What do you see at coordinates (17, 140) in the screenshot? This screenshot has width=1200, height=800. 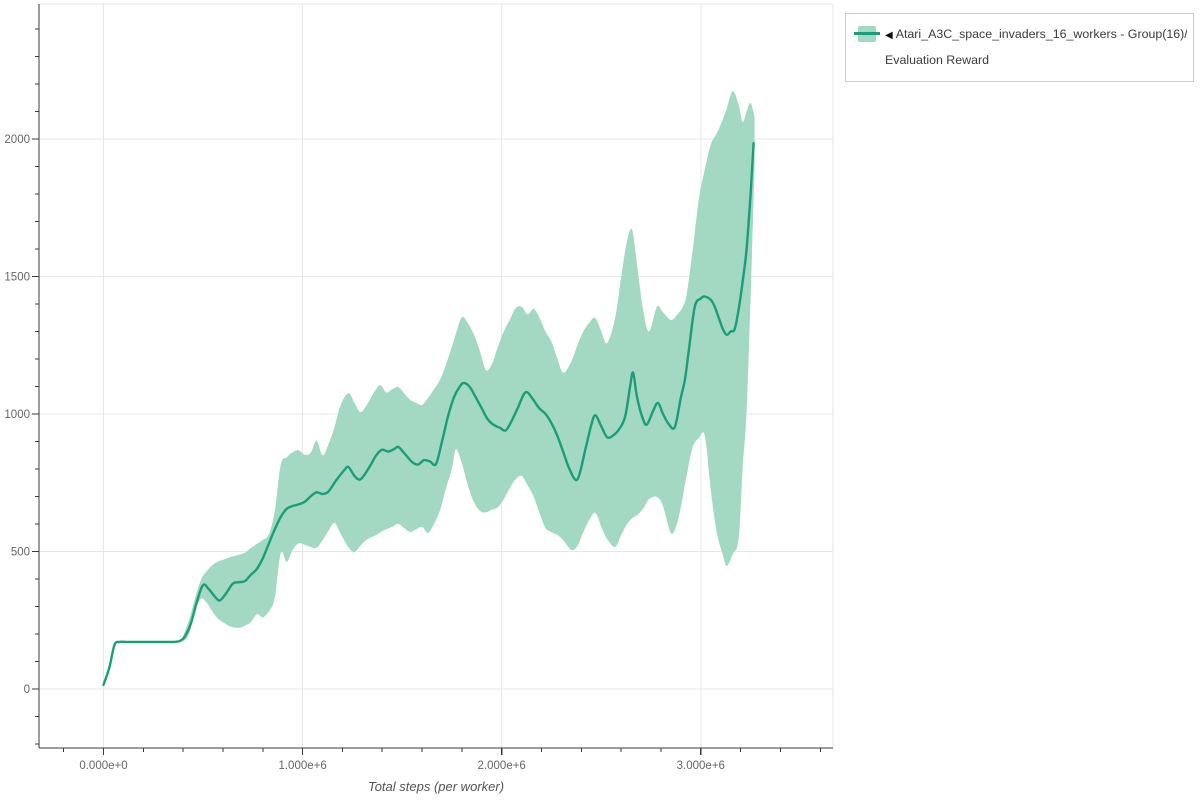 I see `y-tick-label: 2000` at bounding box center [17, 140].